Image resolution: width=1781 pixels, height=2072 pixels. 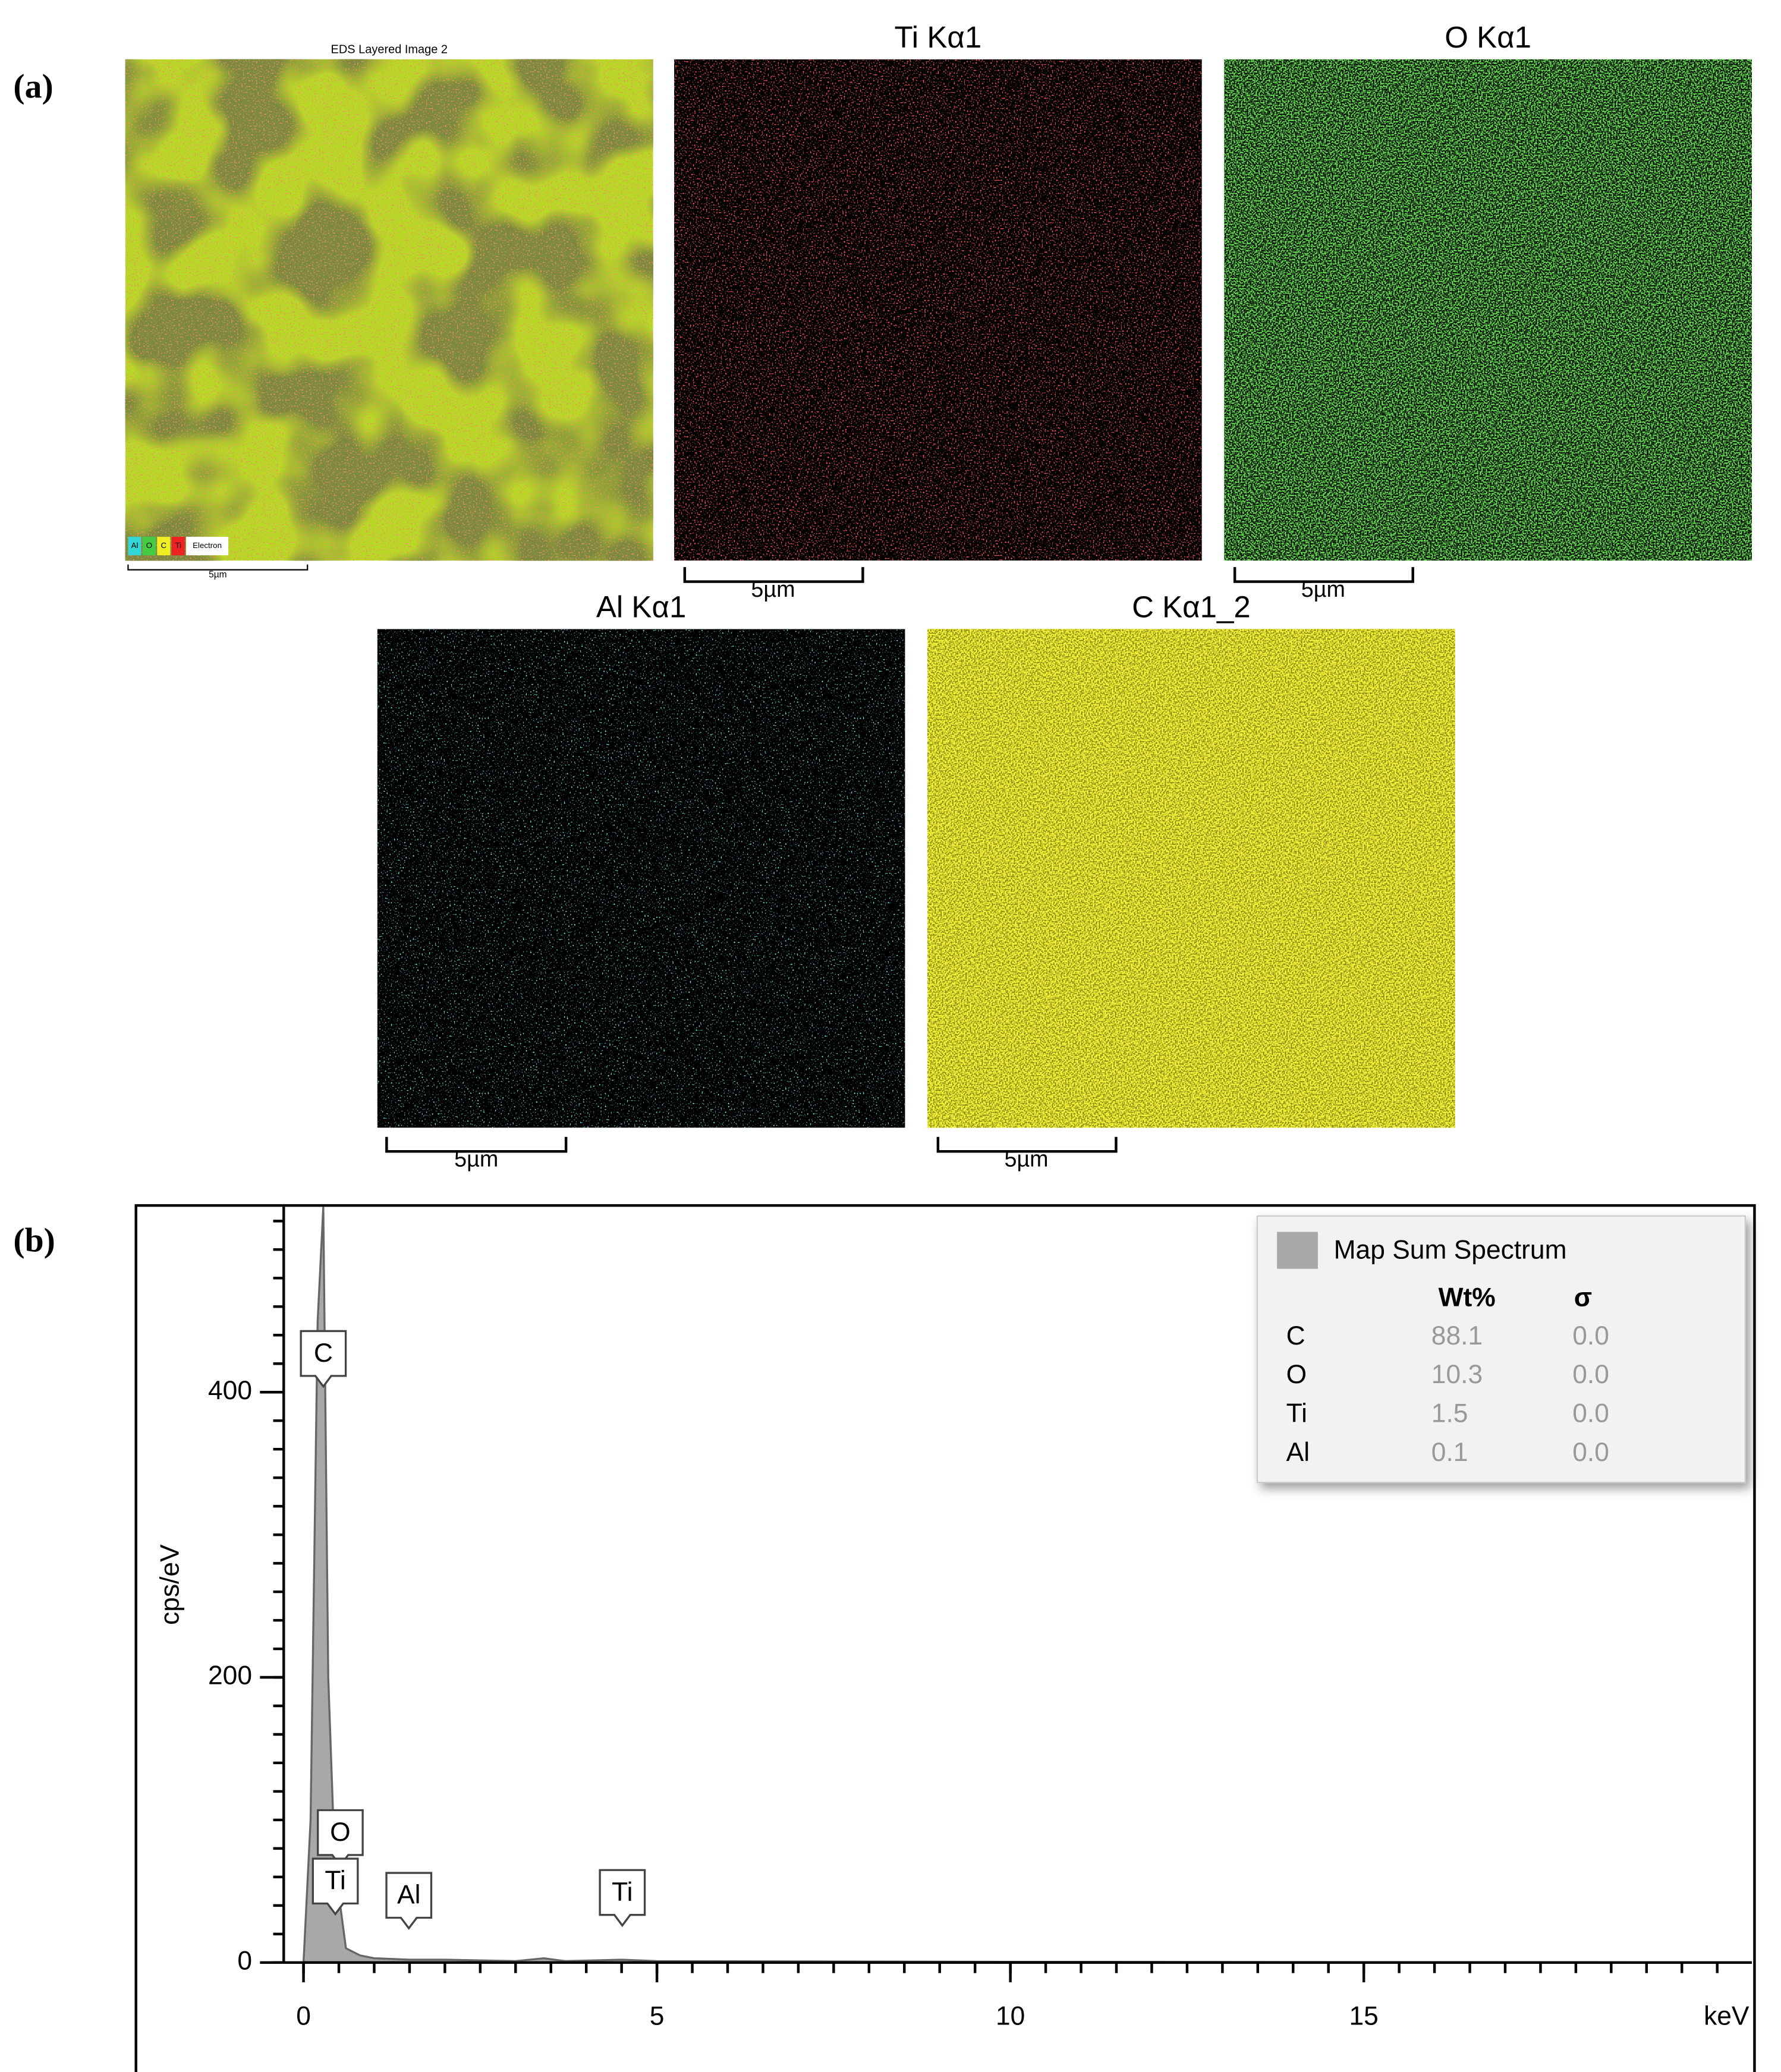 I want to click on map-title: Al Kα1, so click(x=641, y=607).